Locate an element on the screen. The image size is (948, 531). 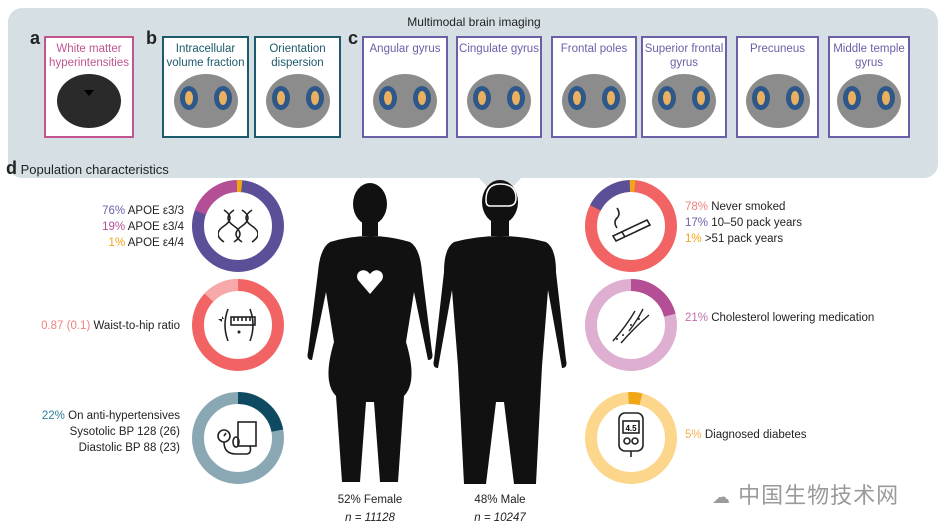
imaging-box: Middle temple gyrus is located at coordinates (869, 87).